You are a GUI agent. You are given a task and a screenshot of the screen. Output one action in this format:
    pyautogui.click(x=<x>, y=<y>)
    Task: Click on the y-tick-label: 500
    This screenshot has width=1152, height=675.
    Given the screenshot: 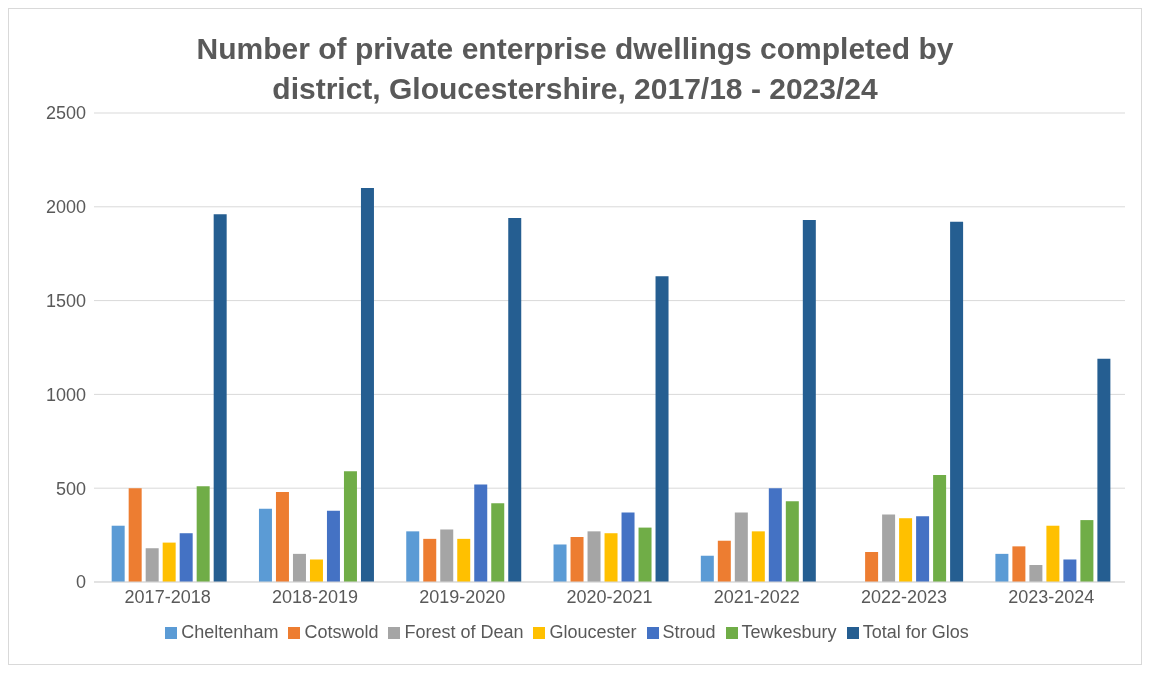 What is the action you would take?
    pyautogui.click(x=70, y=488)
    